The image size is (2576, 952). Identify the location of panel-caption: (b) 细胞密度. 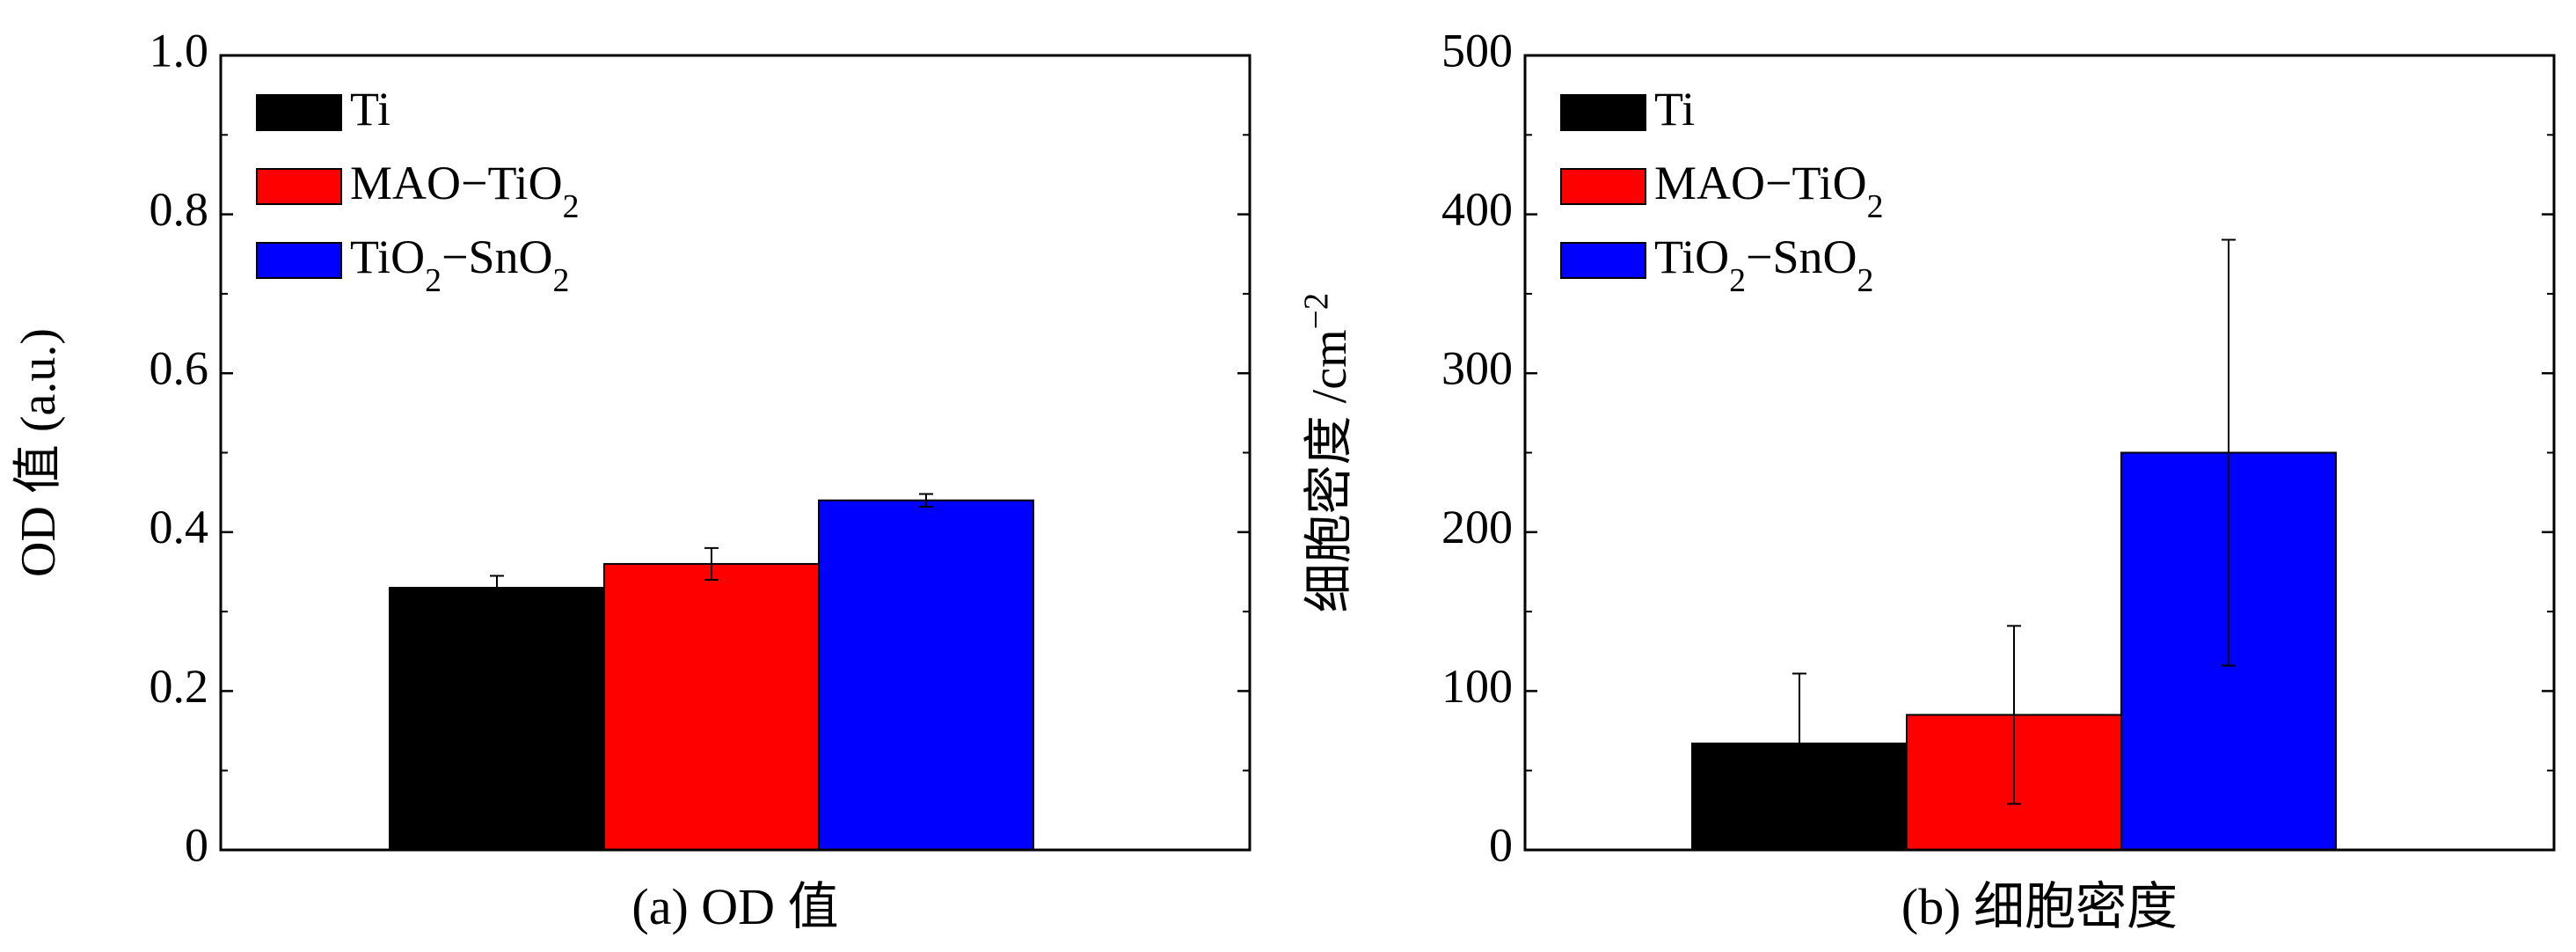
(2039, 906).